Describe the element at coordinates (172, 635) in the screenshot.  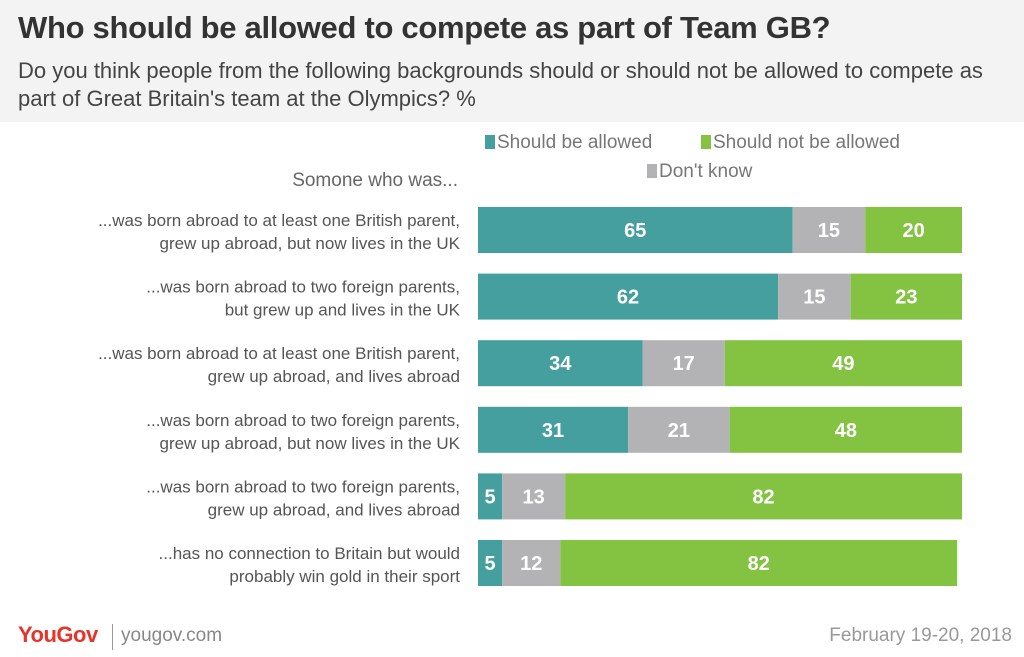
I see `footer-website: yougov.com` at that location.